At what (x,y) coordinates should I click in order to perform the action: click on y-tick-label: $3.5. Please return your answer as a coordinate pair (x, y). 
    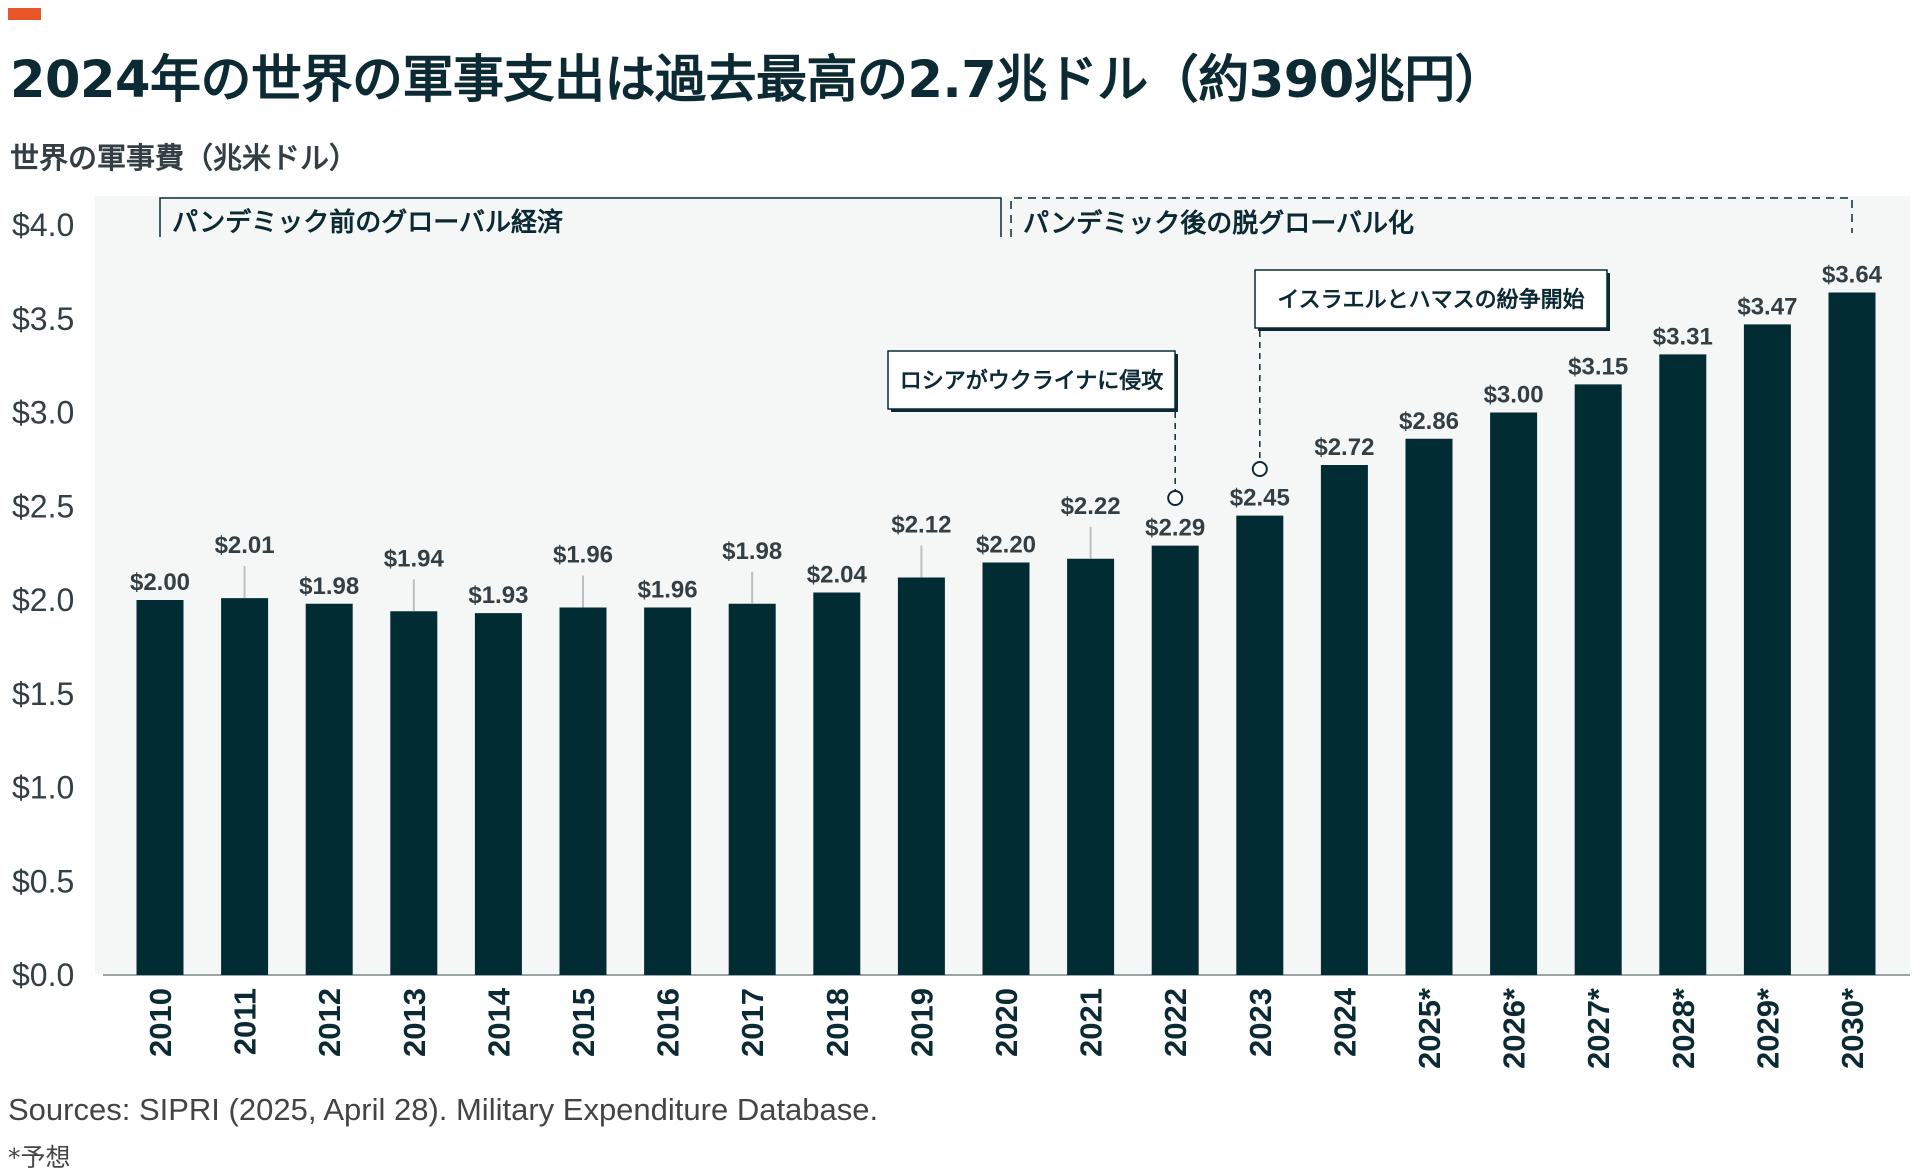
    Looking at the image, I should click on (43, 319).